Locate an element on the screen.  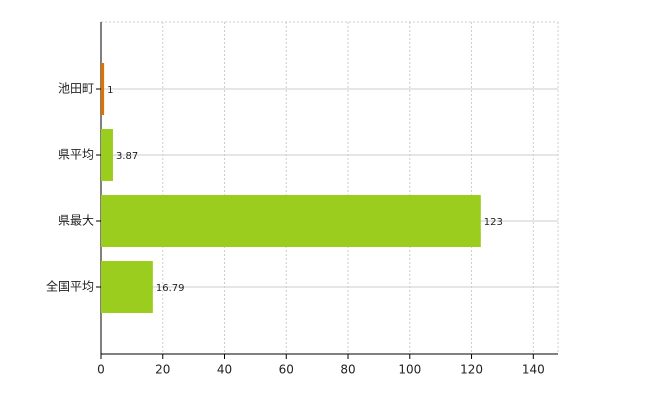
x-tick-label: 80 is located at coordinates (347, 370).